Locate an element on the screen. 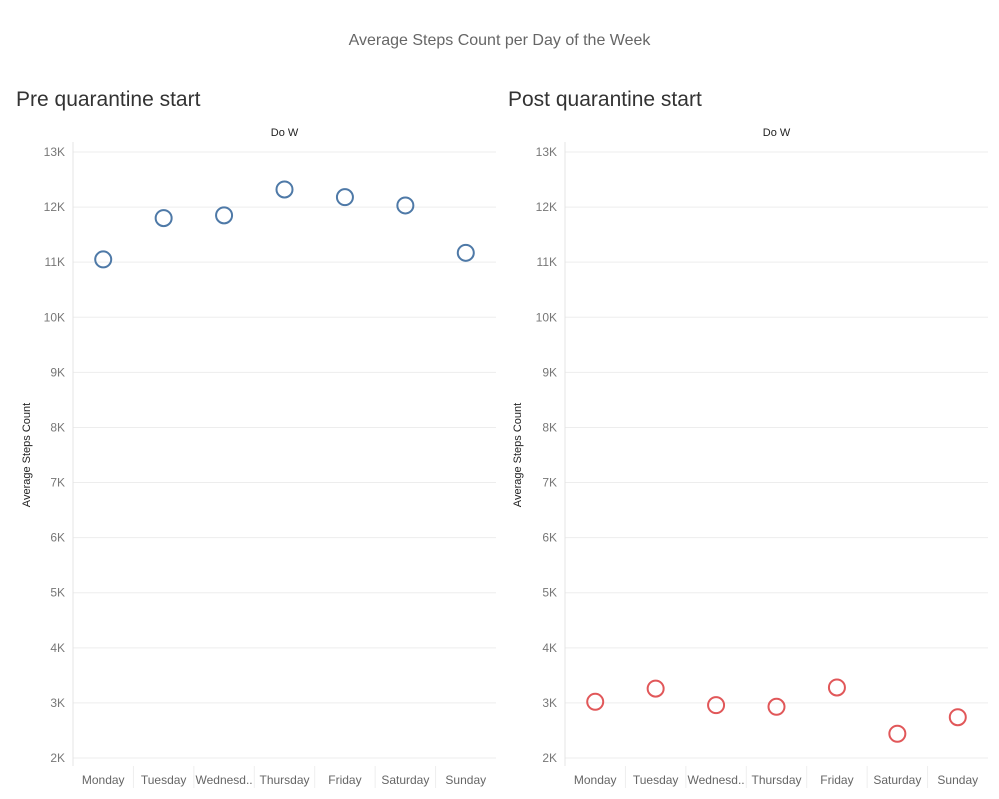 This screenshot has height=799, width=999. panel-title: Pre quarantine start is located at coordinates (108, 99).